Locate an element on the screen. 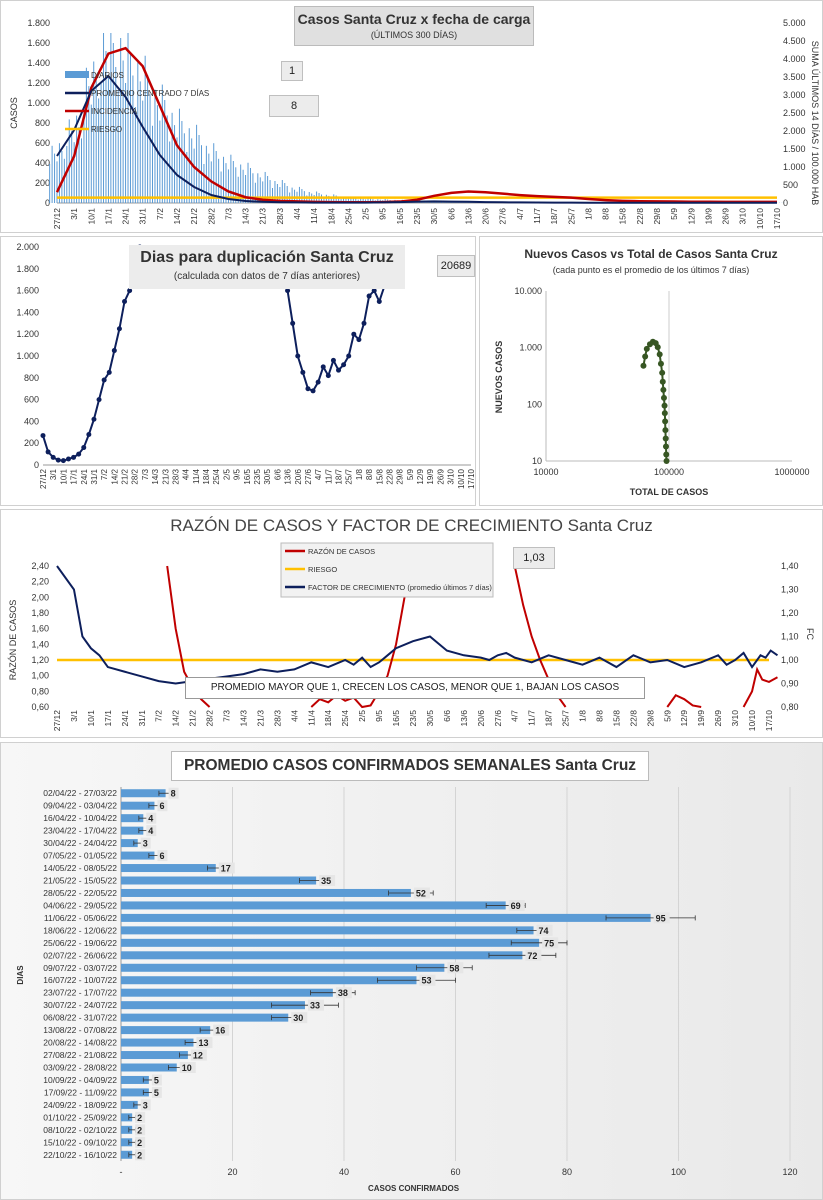 The width and height of the screenshot is (823, 1200). line-nuevos is located at coordinates (655, 401).